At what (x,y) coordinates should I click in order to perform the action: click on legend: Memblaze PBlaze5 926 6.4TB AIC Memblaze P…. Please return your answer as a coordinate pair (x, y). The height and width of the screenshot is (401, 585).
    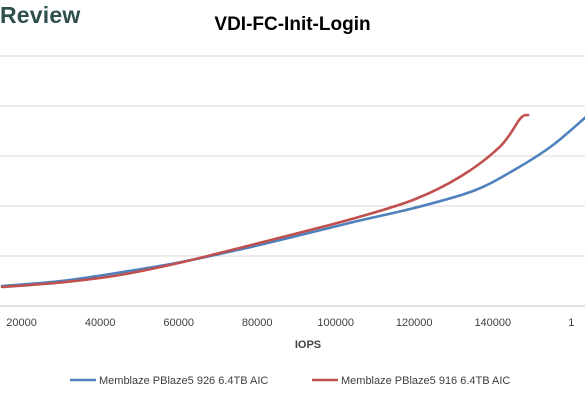
    Looking at the image, I should click on (290, 381).